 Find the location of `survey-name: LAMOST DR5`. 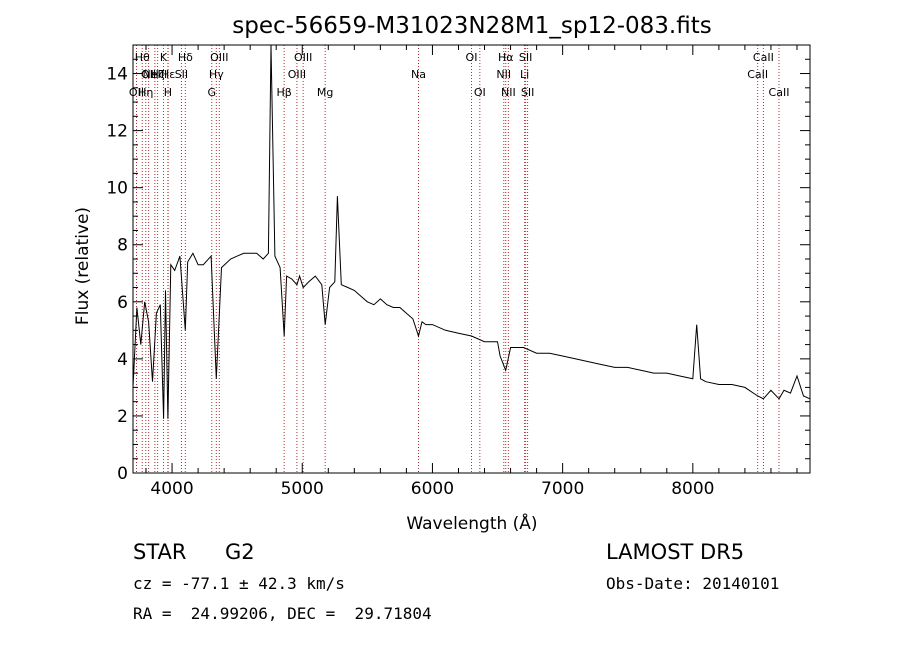

survey-name: LAMOST DR5 is located at coordinates (675, 552).